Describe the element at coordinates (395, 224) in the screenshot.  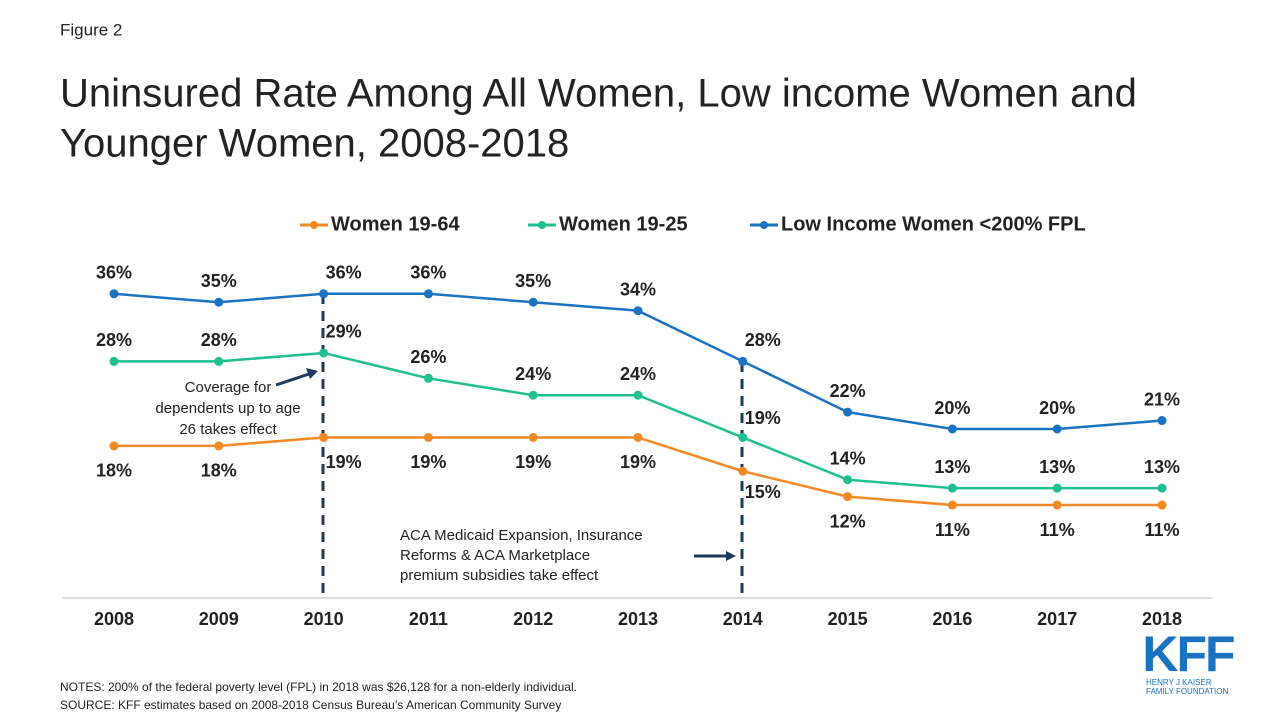
I see `legend-label: Women 19-64` at that location.